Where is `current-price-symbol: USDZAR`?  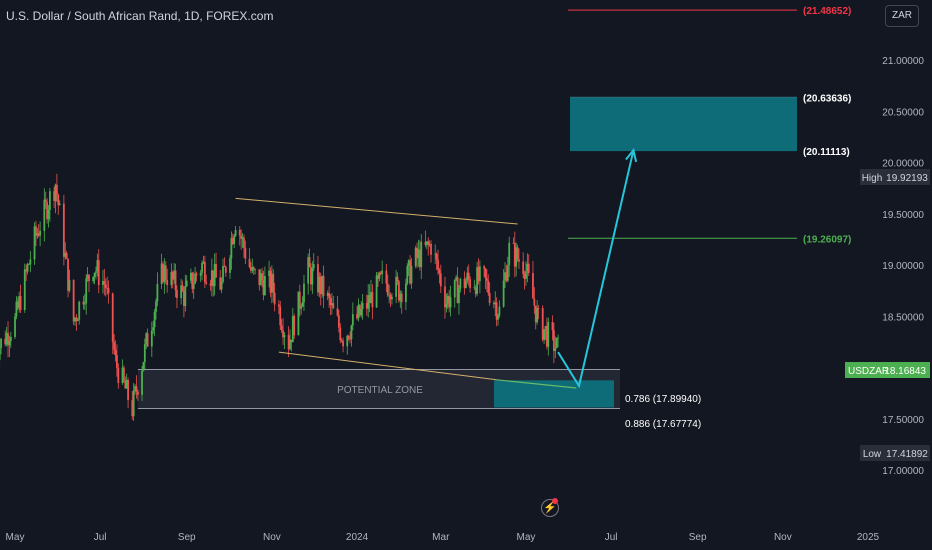 current-price-symbol: USDZAR is located at coordinates (868, 371).